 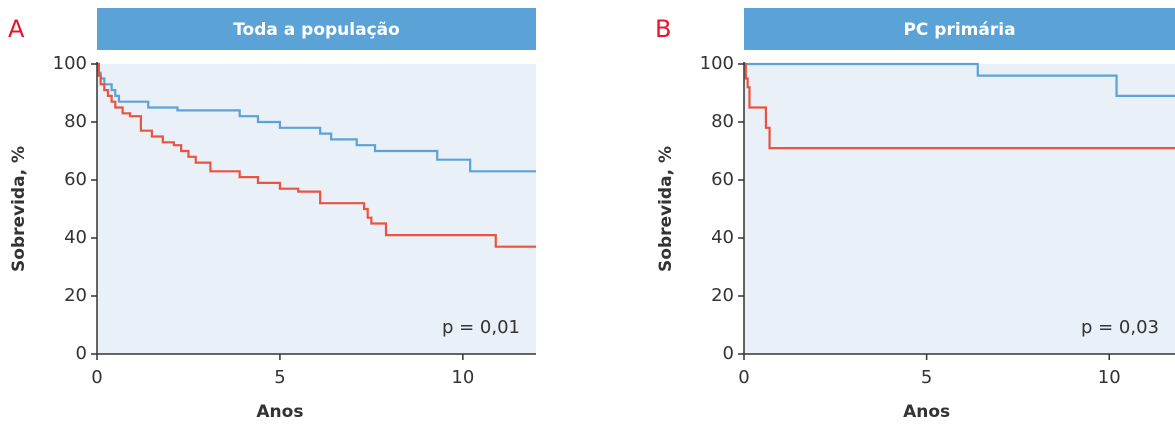 I want to click on panel-title: PC primária, so click(x=959, y=30).